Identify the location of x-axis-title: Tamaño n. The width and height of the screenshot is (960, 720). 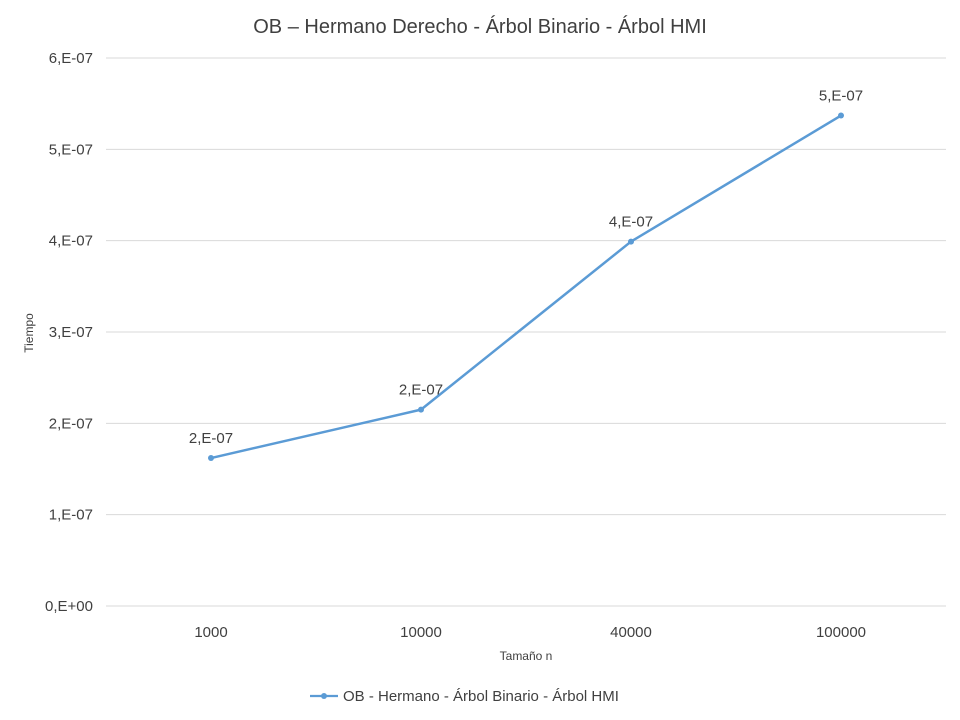
(526, 656).